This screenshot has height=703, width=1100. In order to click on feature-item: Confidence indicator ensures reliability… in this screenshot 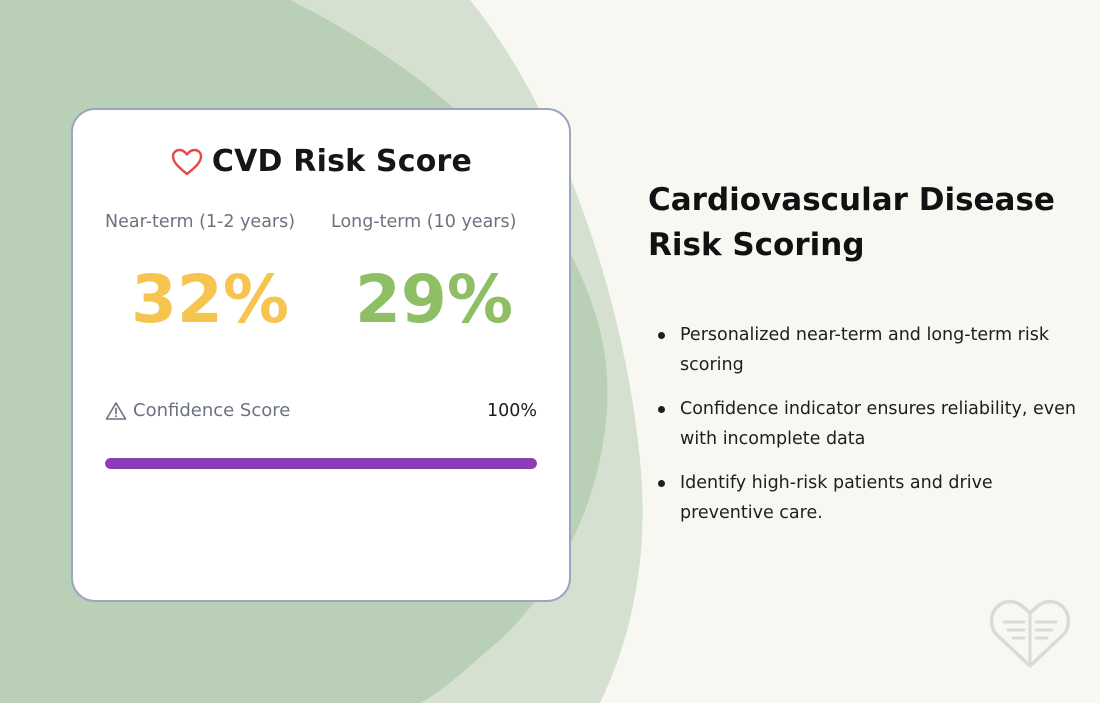, I will do `click(868, 424)`.